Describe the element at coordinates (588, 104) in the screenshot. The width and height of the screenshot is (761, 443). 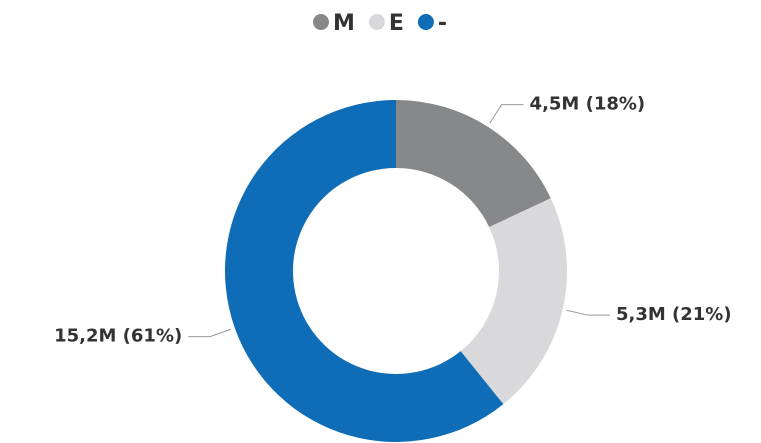
I see `value-label: 4,5M (18%)` at that location.